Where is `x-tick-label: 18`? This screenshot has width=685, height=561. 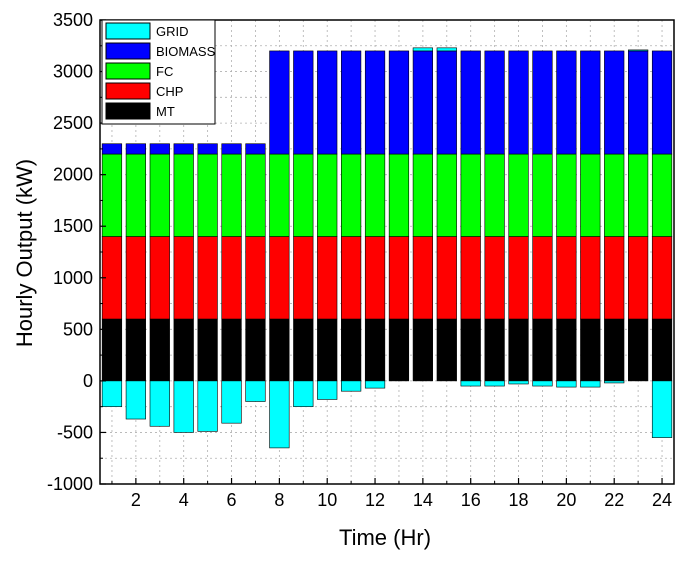 x-tick-label: 18 is located at coordinates (519, 500).